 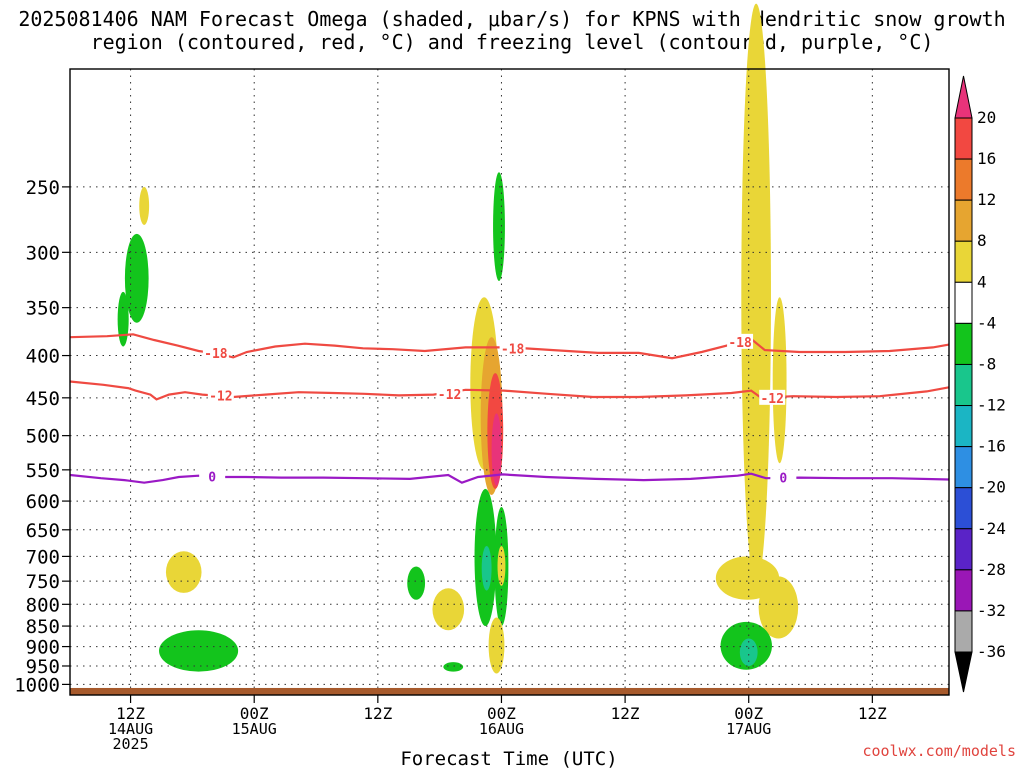 What do you see at coordinates (43, 648) in the screenshot?
I see `svg-text: 900` at bounding box center [43, 648].